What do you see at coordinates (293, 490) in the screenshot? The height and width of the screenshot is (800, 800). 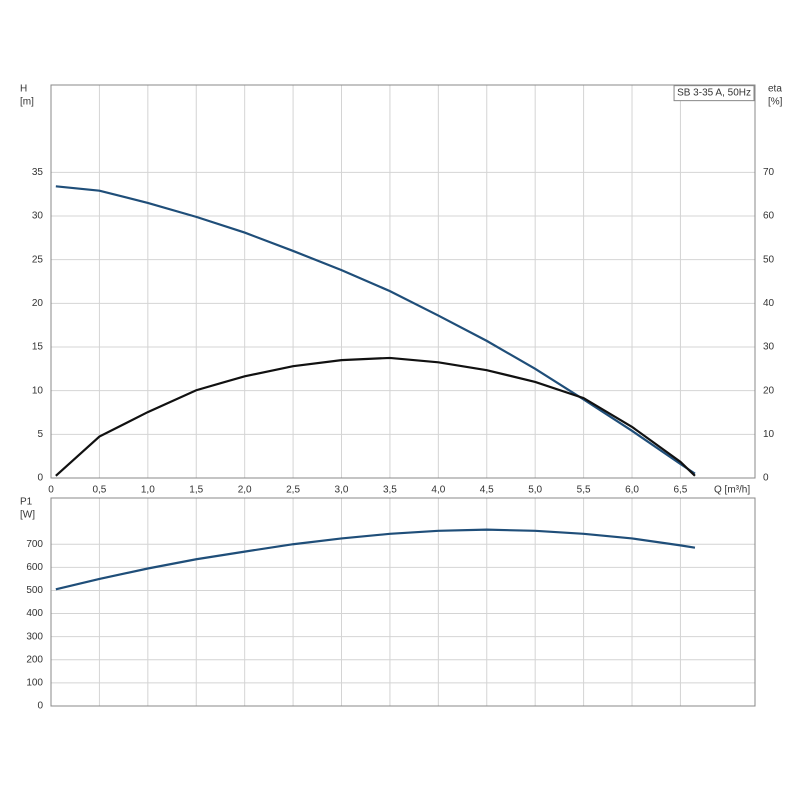 I see `x-tick-label: 2,5` at bounding box center [293, 490].